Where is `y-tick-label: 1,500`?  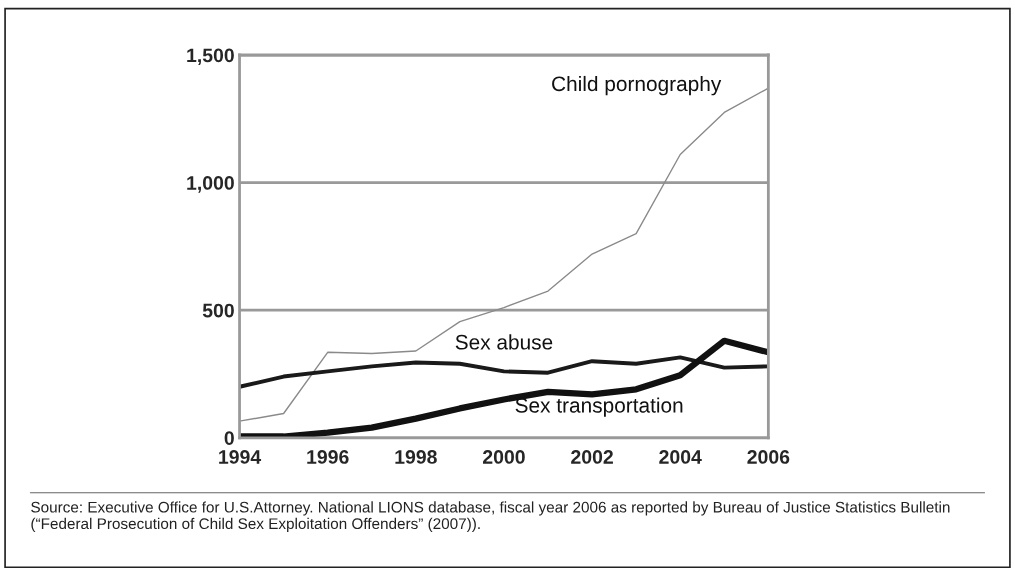 y-tick-label: 1,500 is located at coordinates (210, 57).